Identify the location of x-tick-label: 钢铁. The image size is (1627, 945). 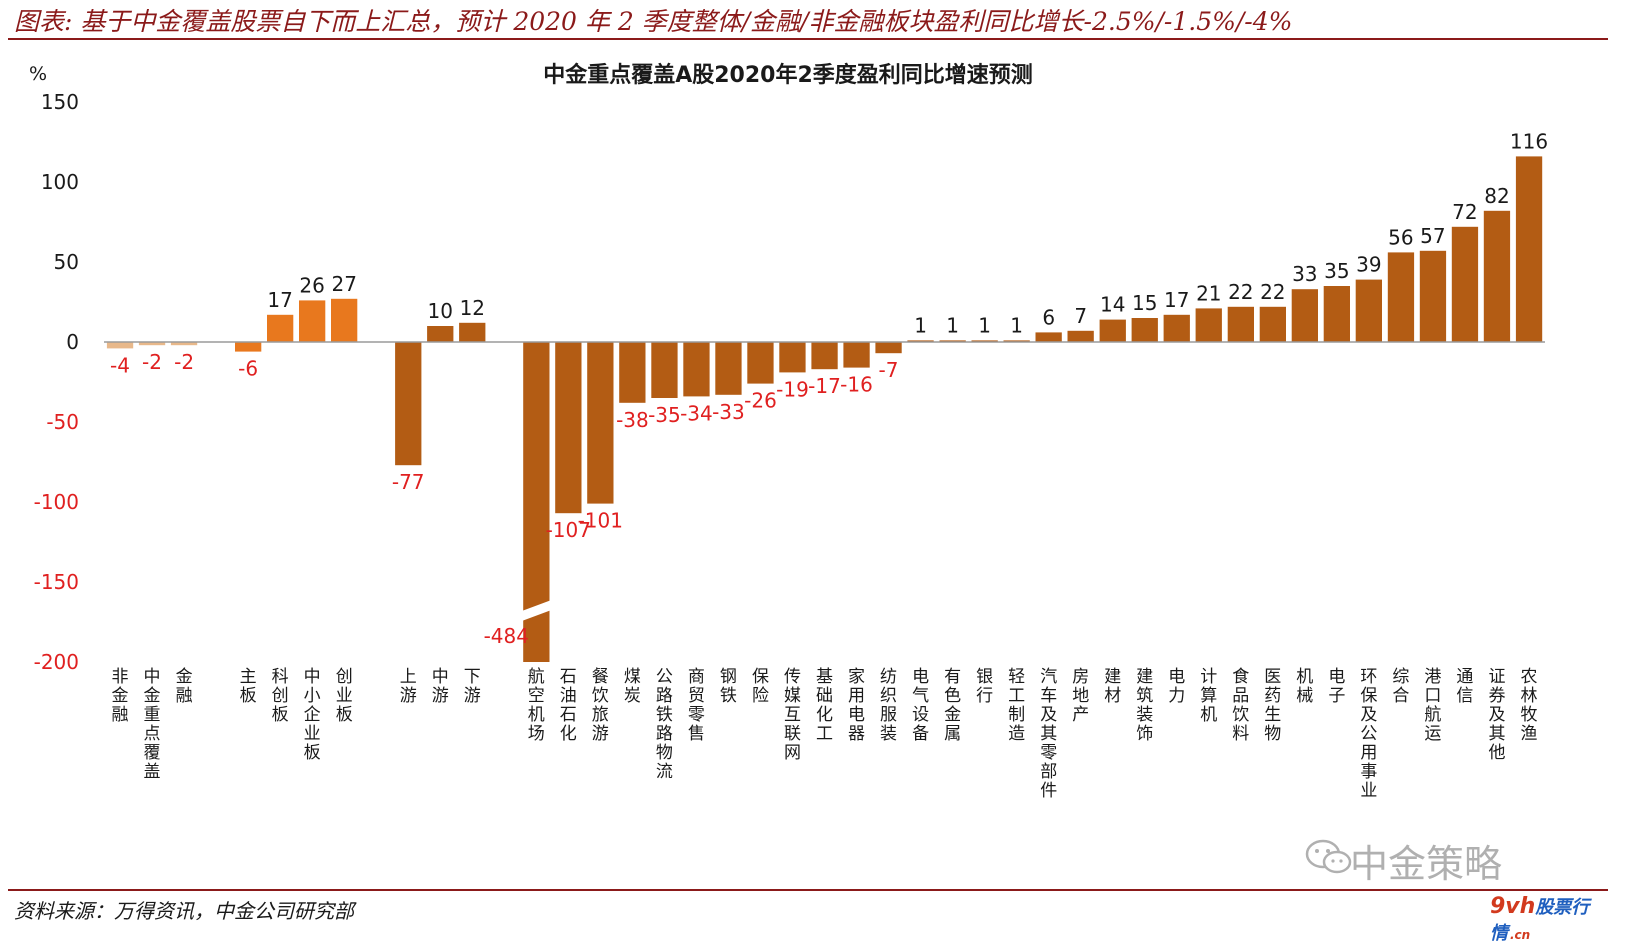
(728, 686).